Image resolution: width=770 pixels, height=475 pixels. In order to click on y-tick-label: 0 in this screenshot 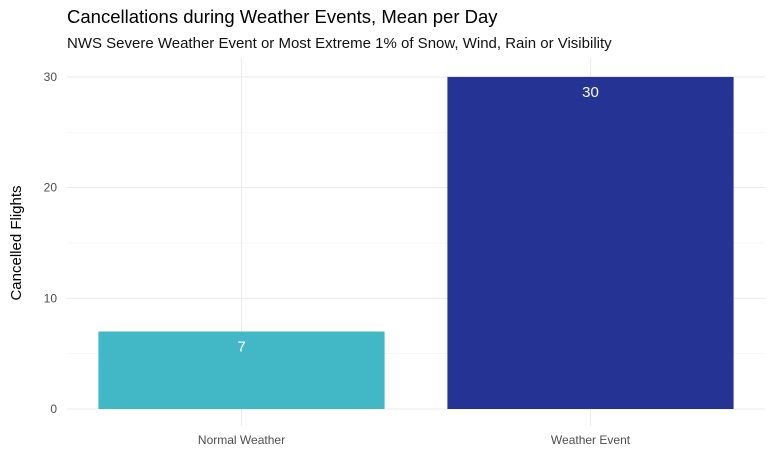, I will do `click(53, 409)`.